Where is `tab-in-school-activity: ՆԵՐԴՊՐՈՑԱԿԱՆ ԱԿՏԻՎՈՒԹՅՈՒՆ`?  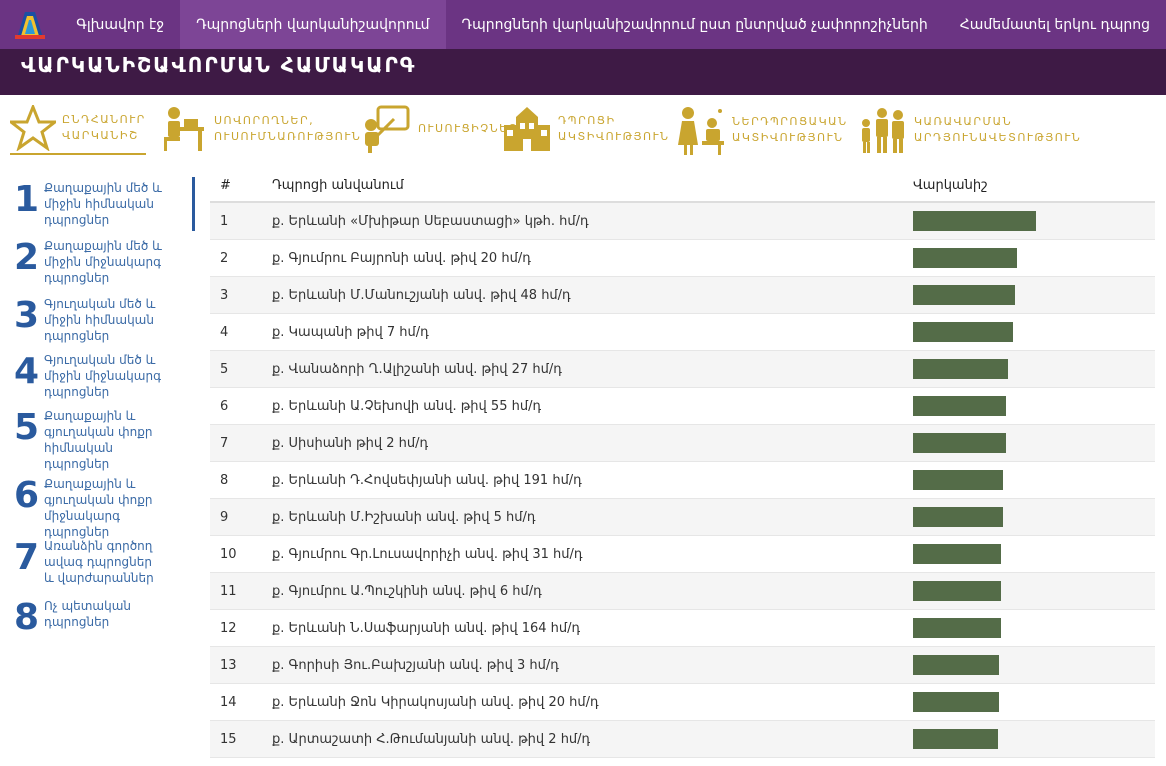 tab-in-school-activity: ՆԵՐԴՊՐՈՑԱԿԱՆ ԱԿՏԻՎՈՒԹՅՈՒՆ is located at coordinates (763, 130).